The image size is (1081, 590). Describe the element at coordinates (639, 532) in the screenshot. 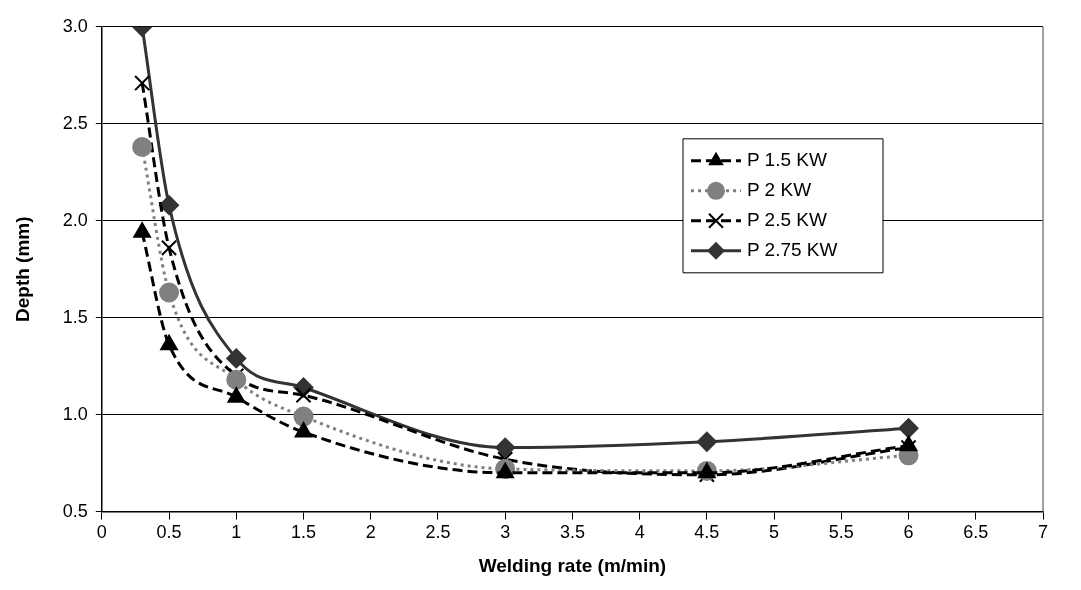

I see `x-tick-label: 4` at that location.